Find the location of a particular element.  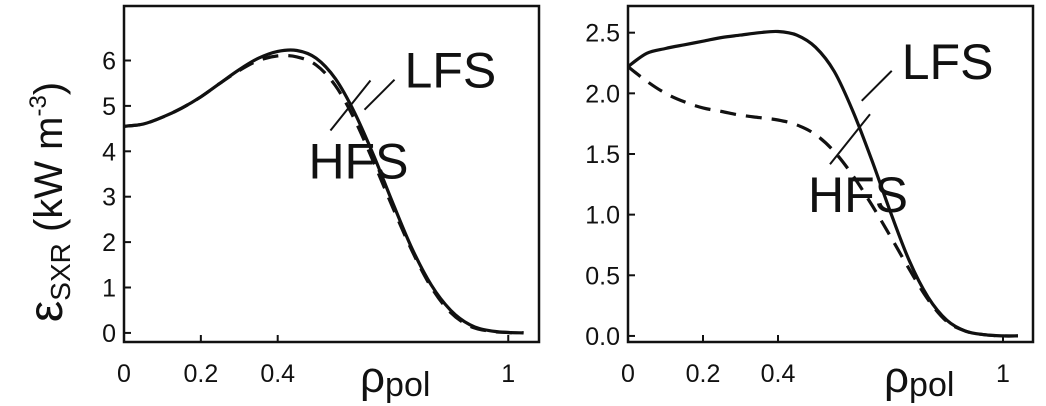

y-axis-label-subscript: SXR is located at coordinates (60, 272).